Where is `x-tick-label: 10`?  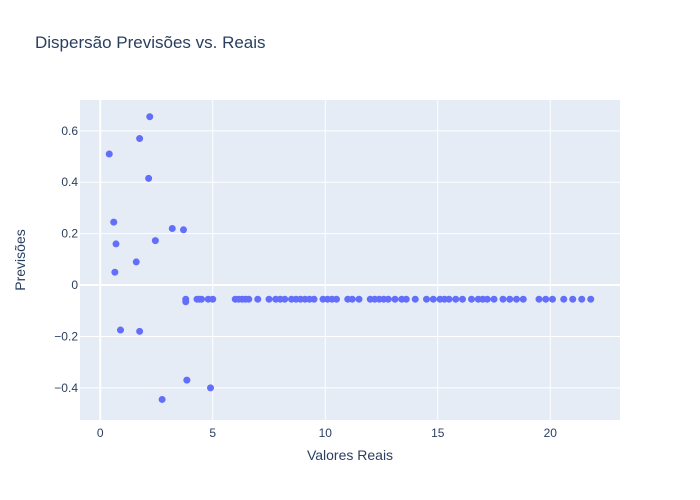
x-tick-label: 10 is located at coordinates (326, 433).